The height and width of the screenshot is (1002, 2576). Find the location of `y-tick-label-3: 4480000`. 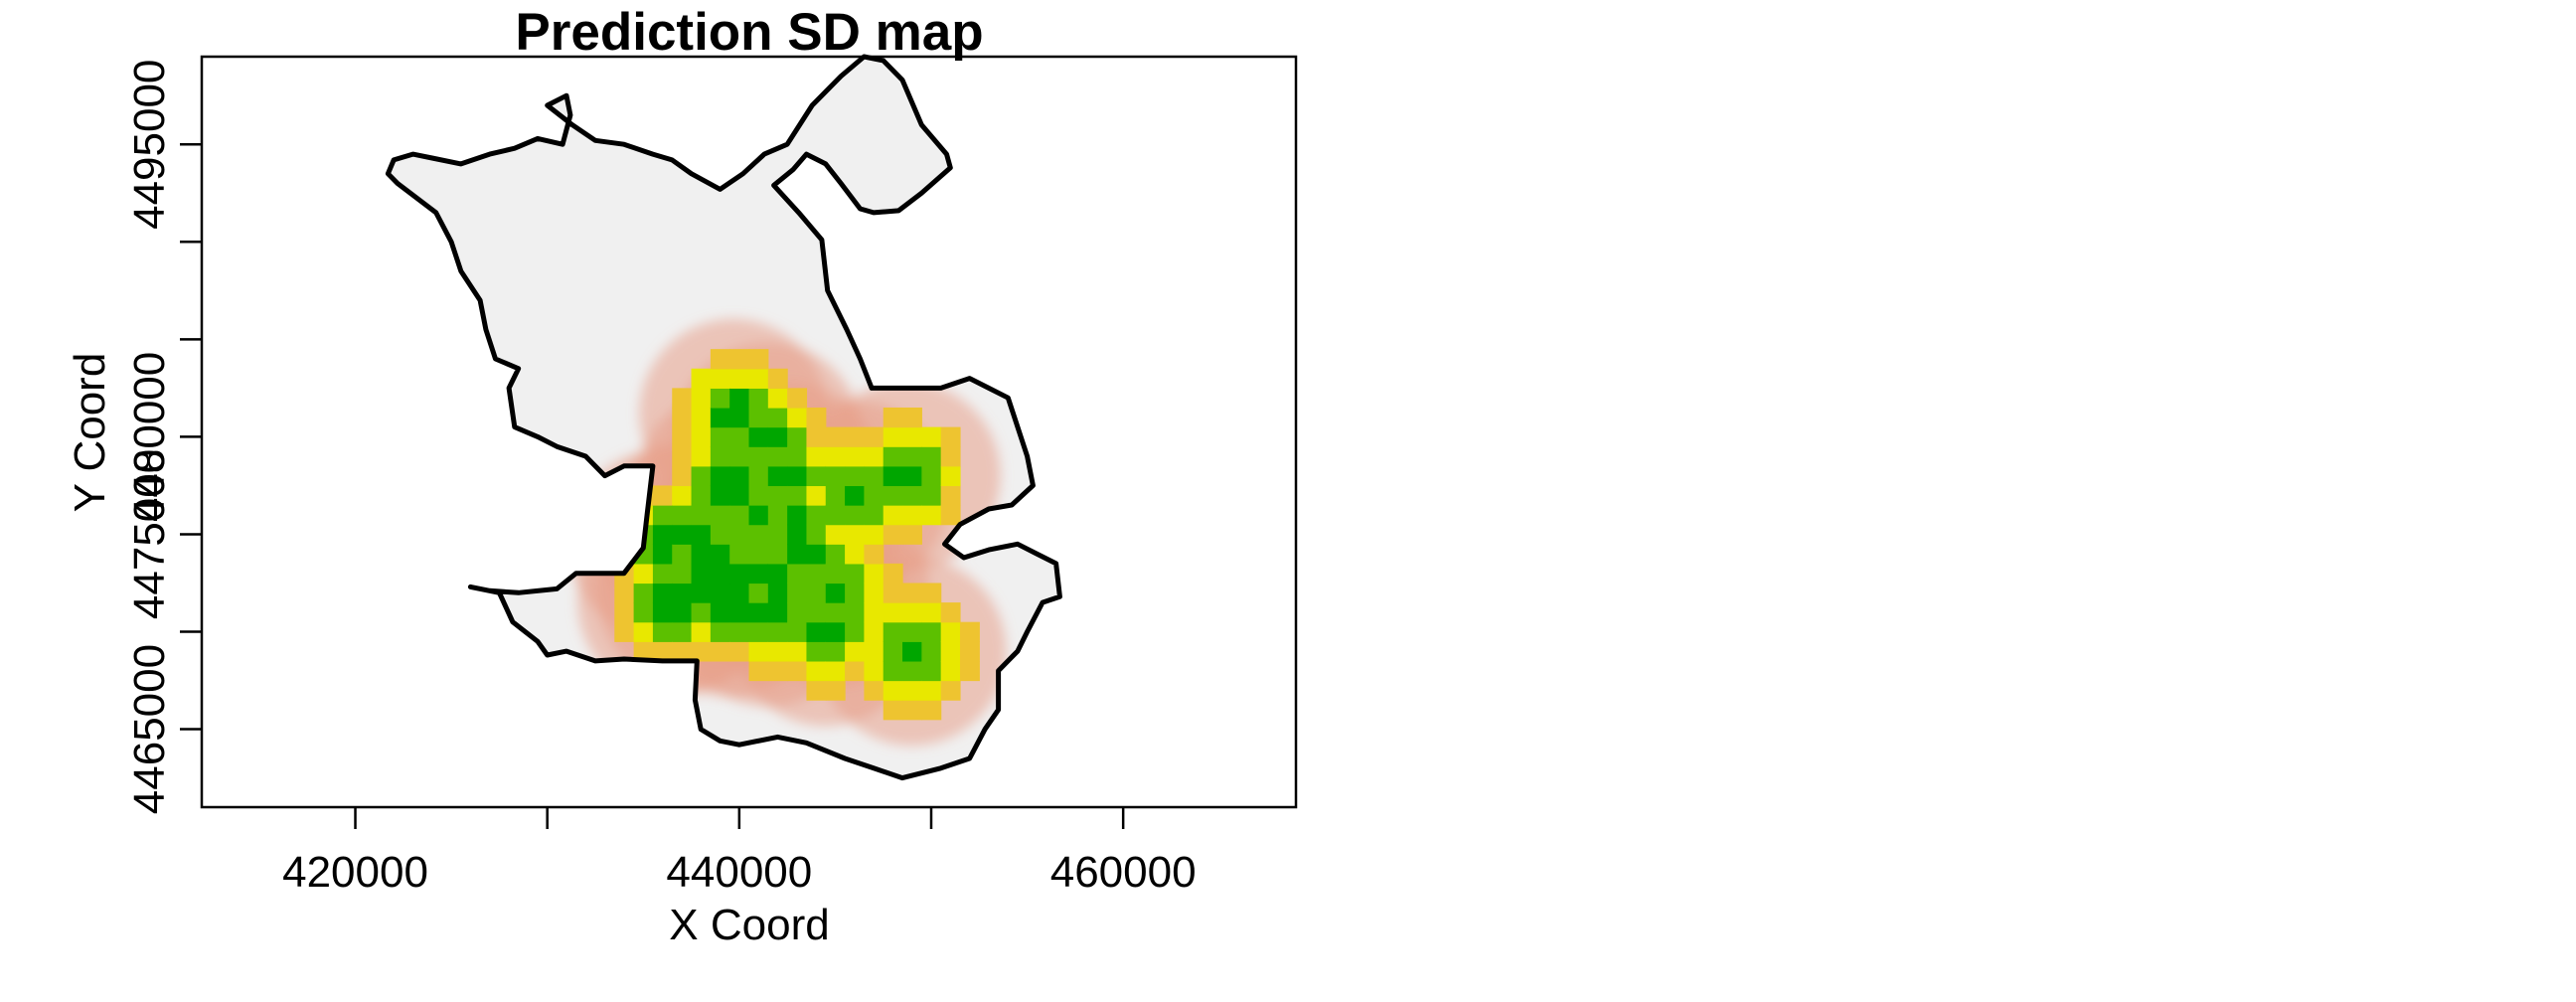

y-tick-label-3: 4480000 is located at coordinates (149, 437).